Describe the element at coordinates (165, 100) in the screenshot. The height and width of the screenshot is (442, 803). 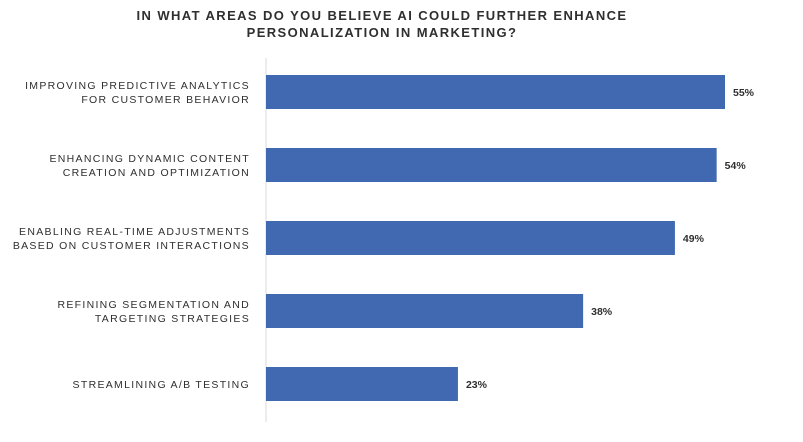
I see `category-label: FOR CUSTOMER BEHAVIOR` at that location.